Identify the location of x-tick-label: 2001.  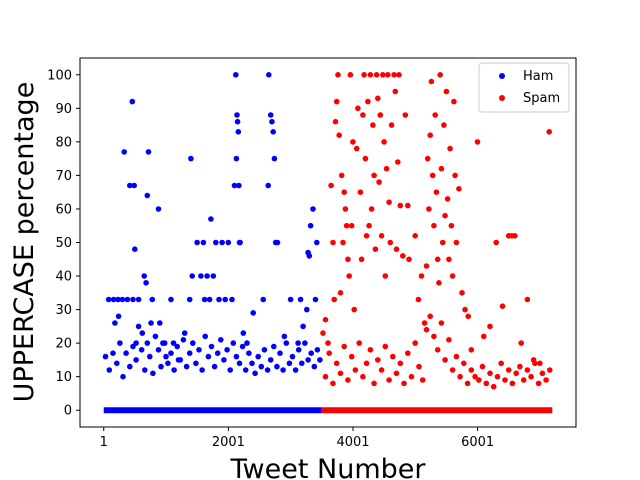
(228, 442).